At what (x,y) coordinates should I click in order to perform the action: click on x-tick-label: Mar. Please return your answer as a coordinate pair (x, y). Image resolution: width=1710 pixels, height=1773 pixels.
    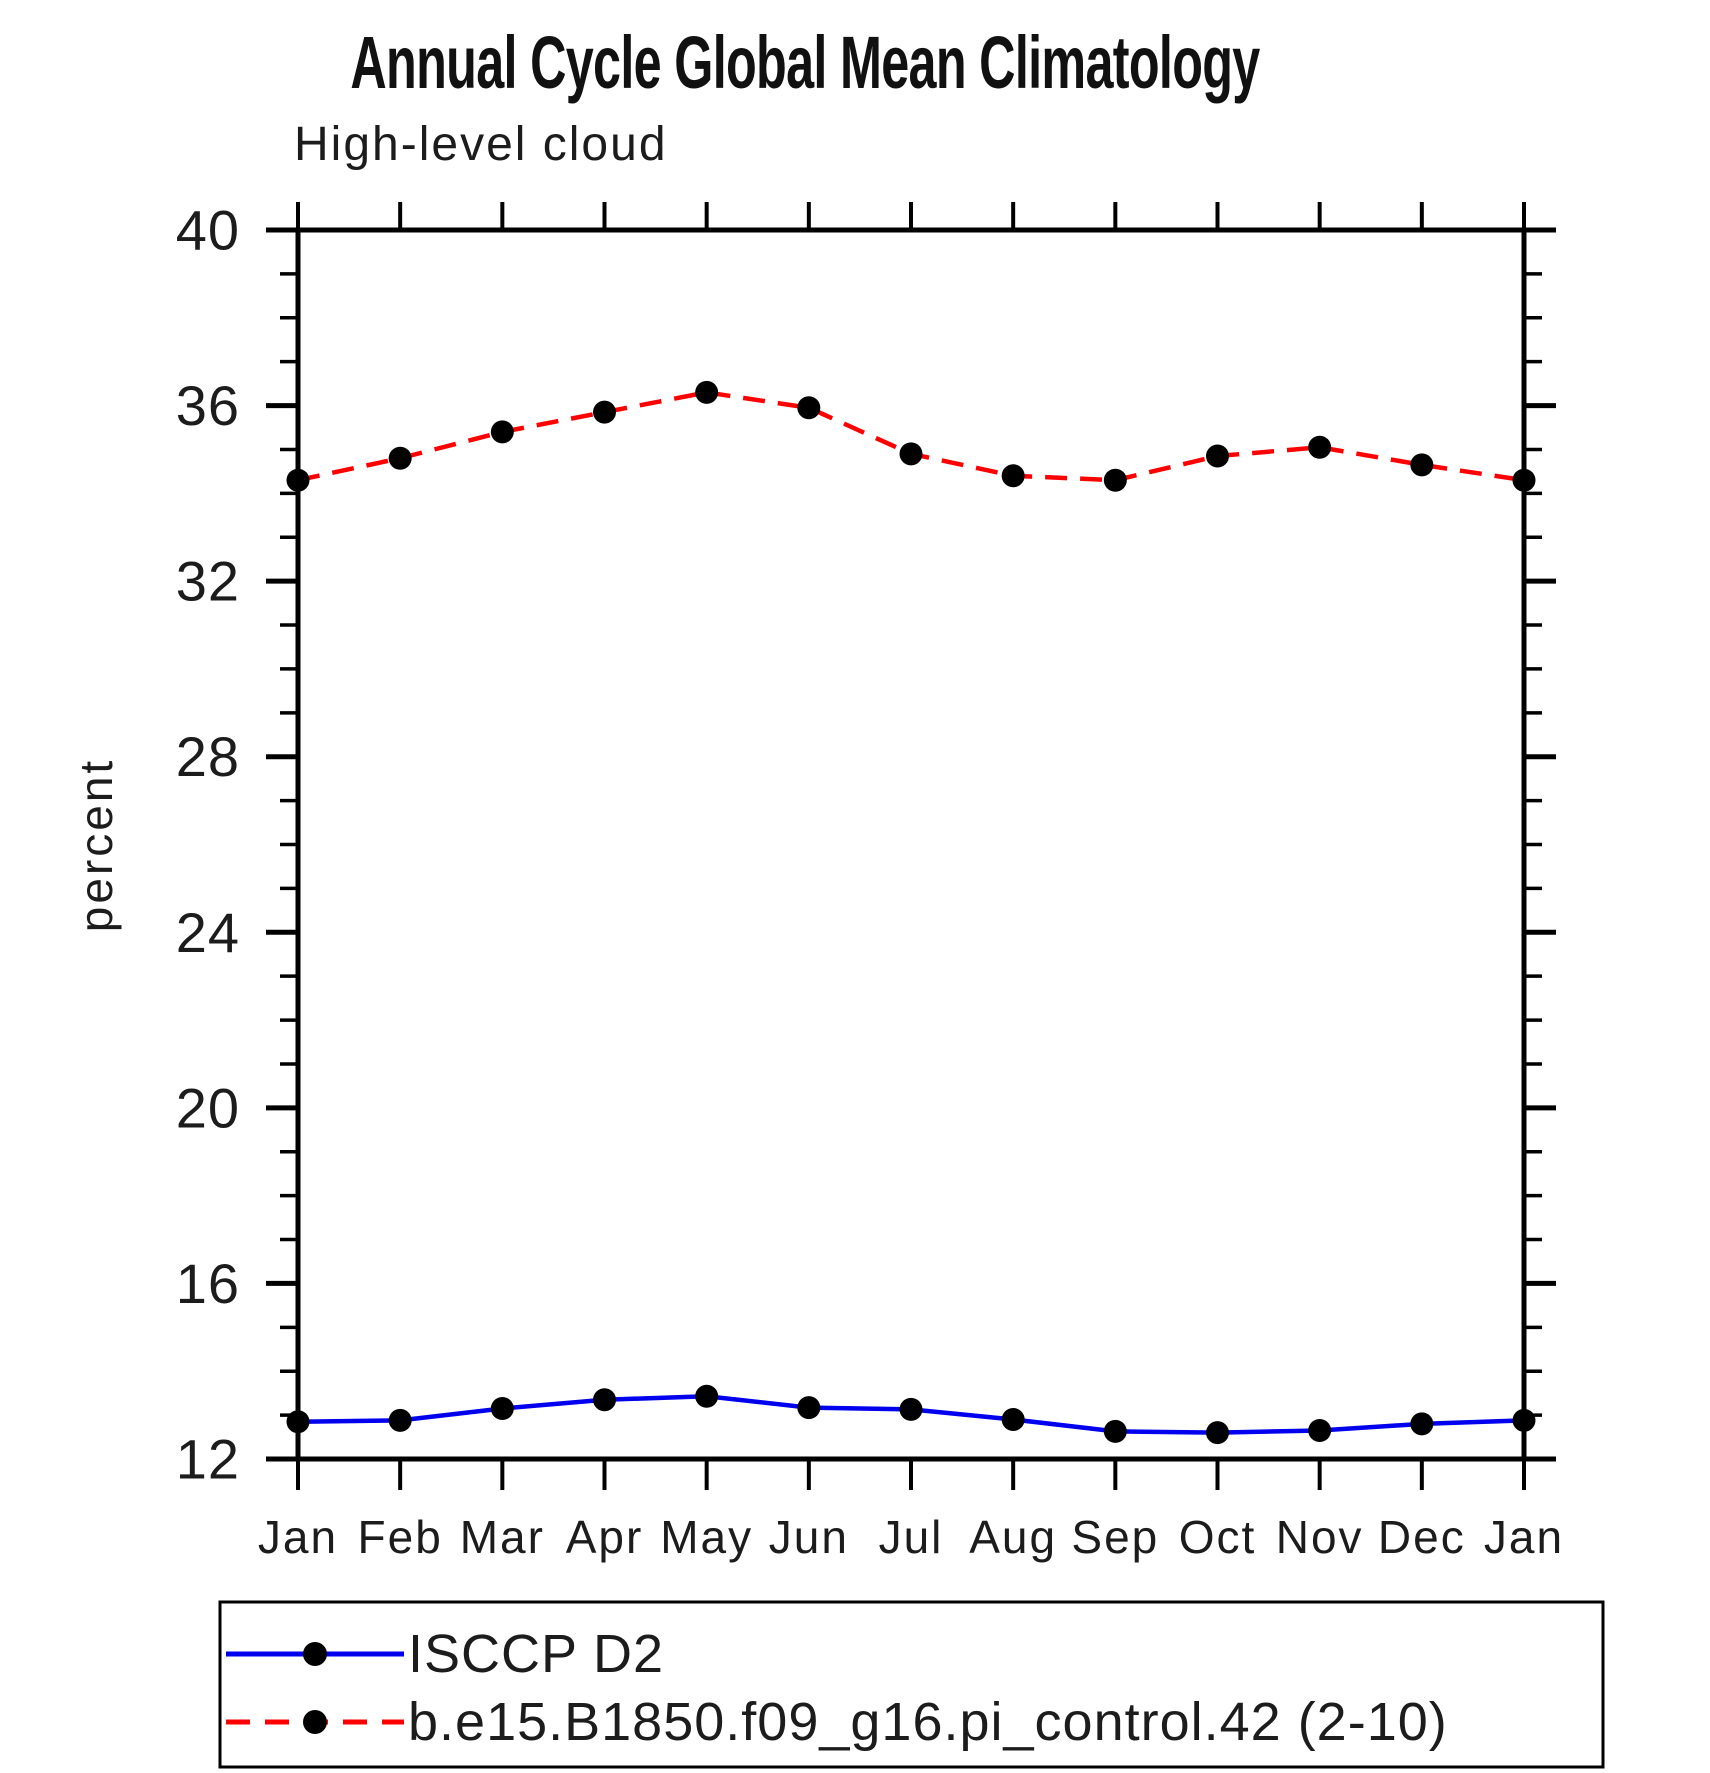
    Looking at the image, I should click on (502, 1537).